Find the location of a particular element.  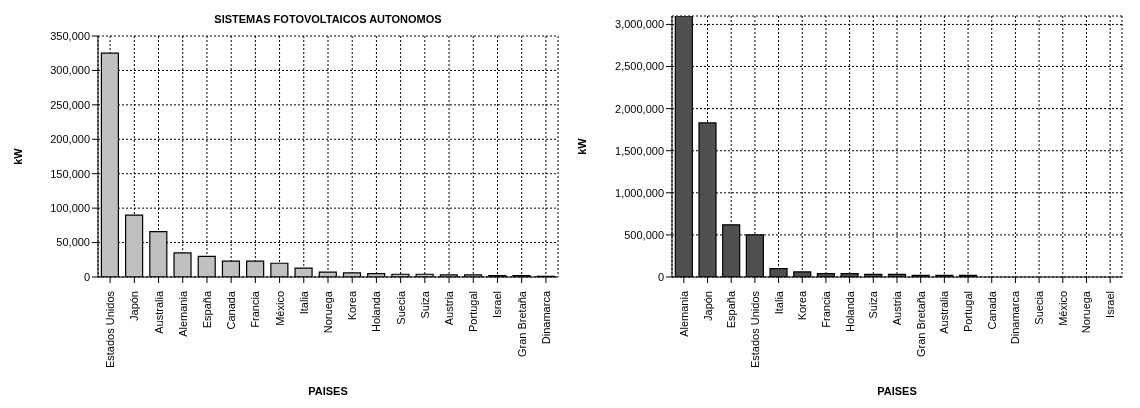

y-tick-label: 350,000 is located at coordinates (70, 35).